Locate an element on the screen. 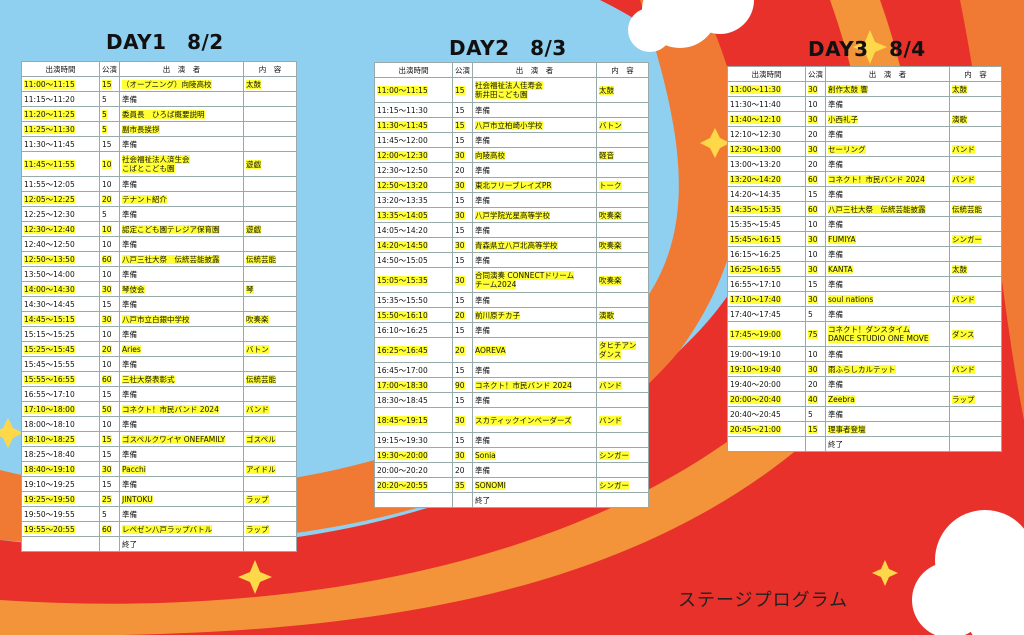  highlighted-text: Zeebra is located at coordinates (841, 399).